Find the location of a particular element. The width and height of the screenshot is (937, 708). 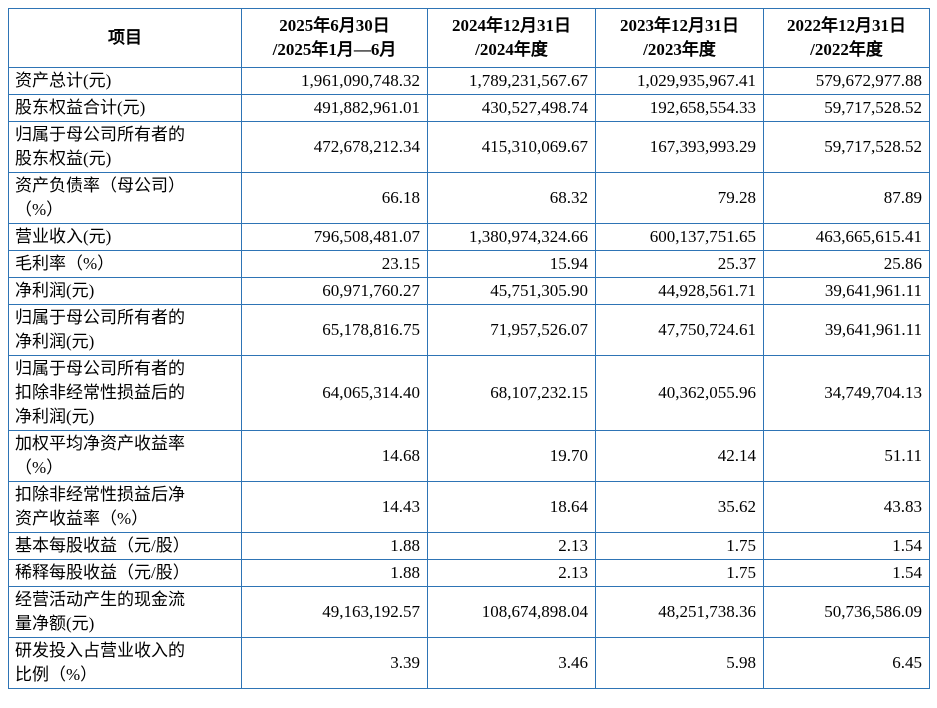

header-period-span: /2024年度 is located at coordinates (511, 49).